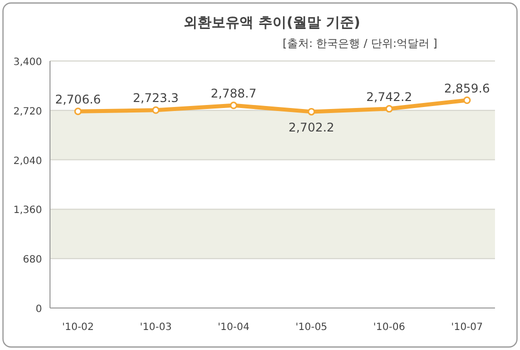 This screenshot has width=520, height=350. I want to click on data-label: 2,742.2, so click(389, 97).